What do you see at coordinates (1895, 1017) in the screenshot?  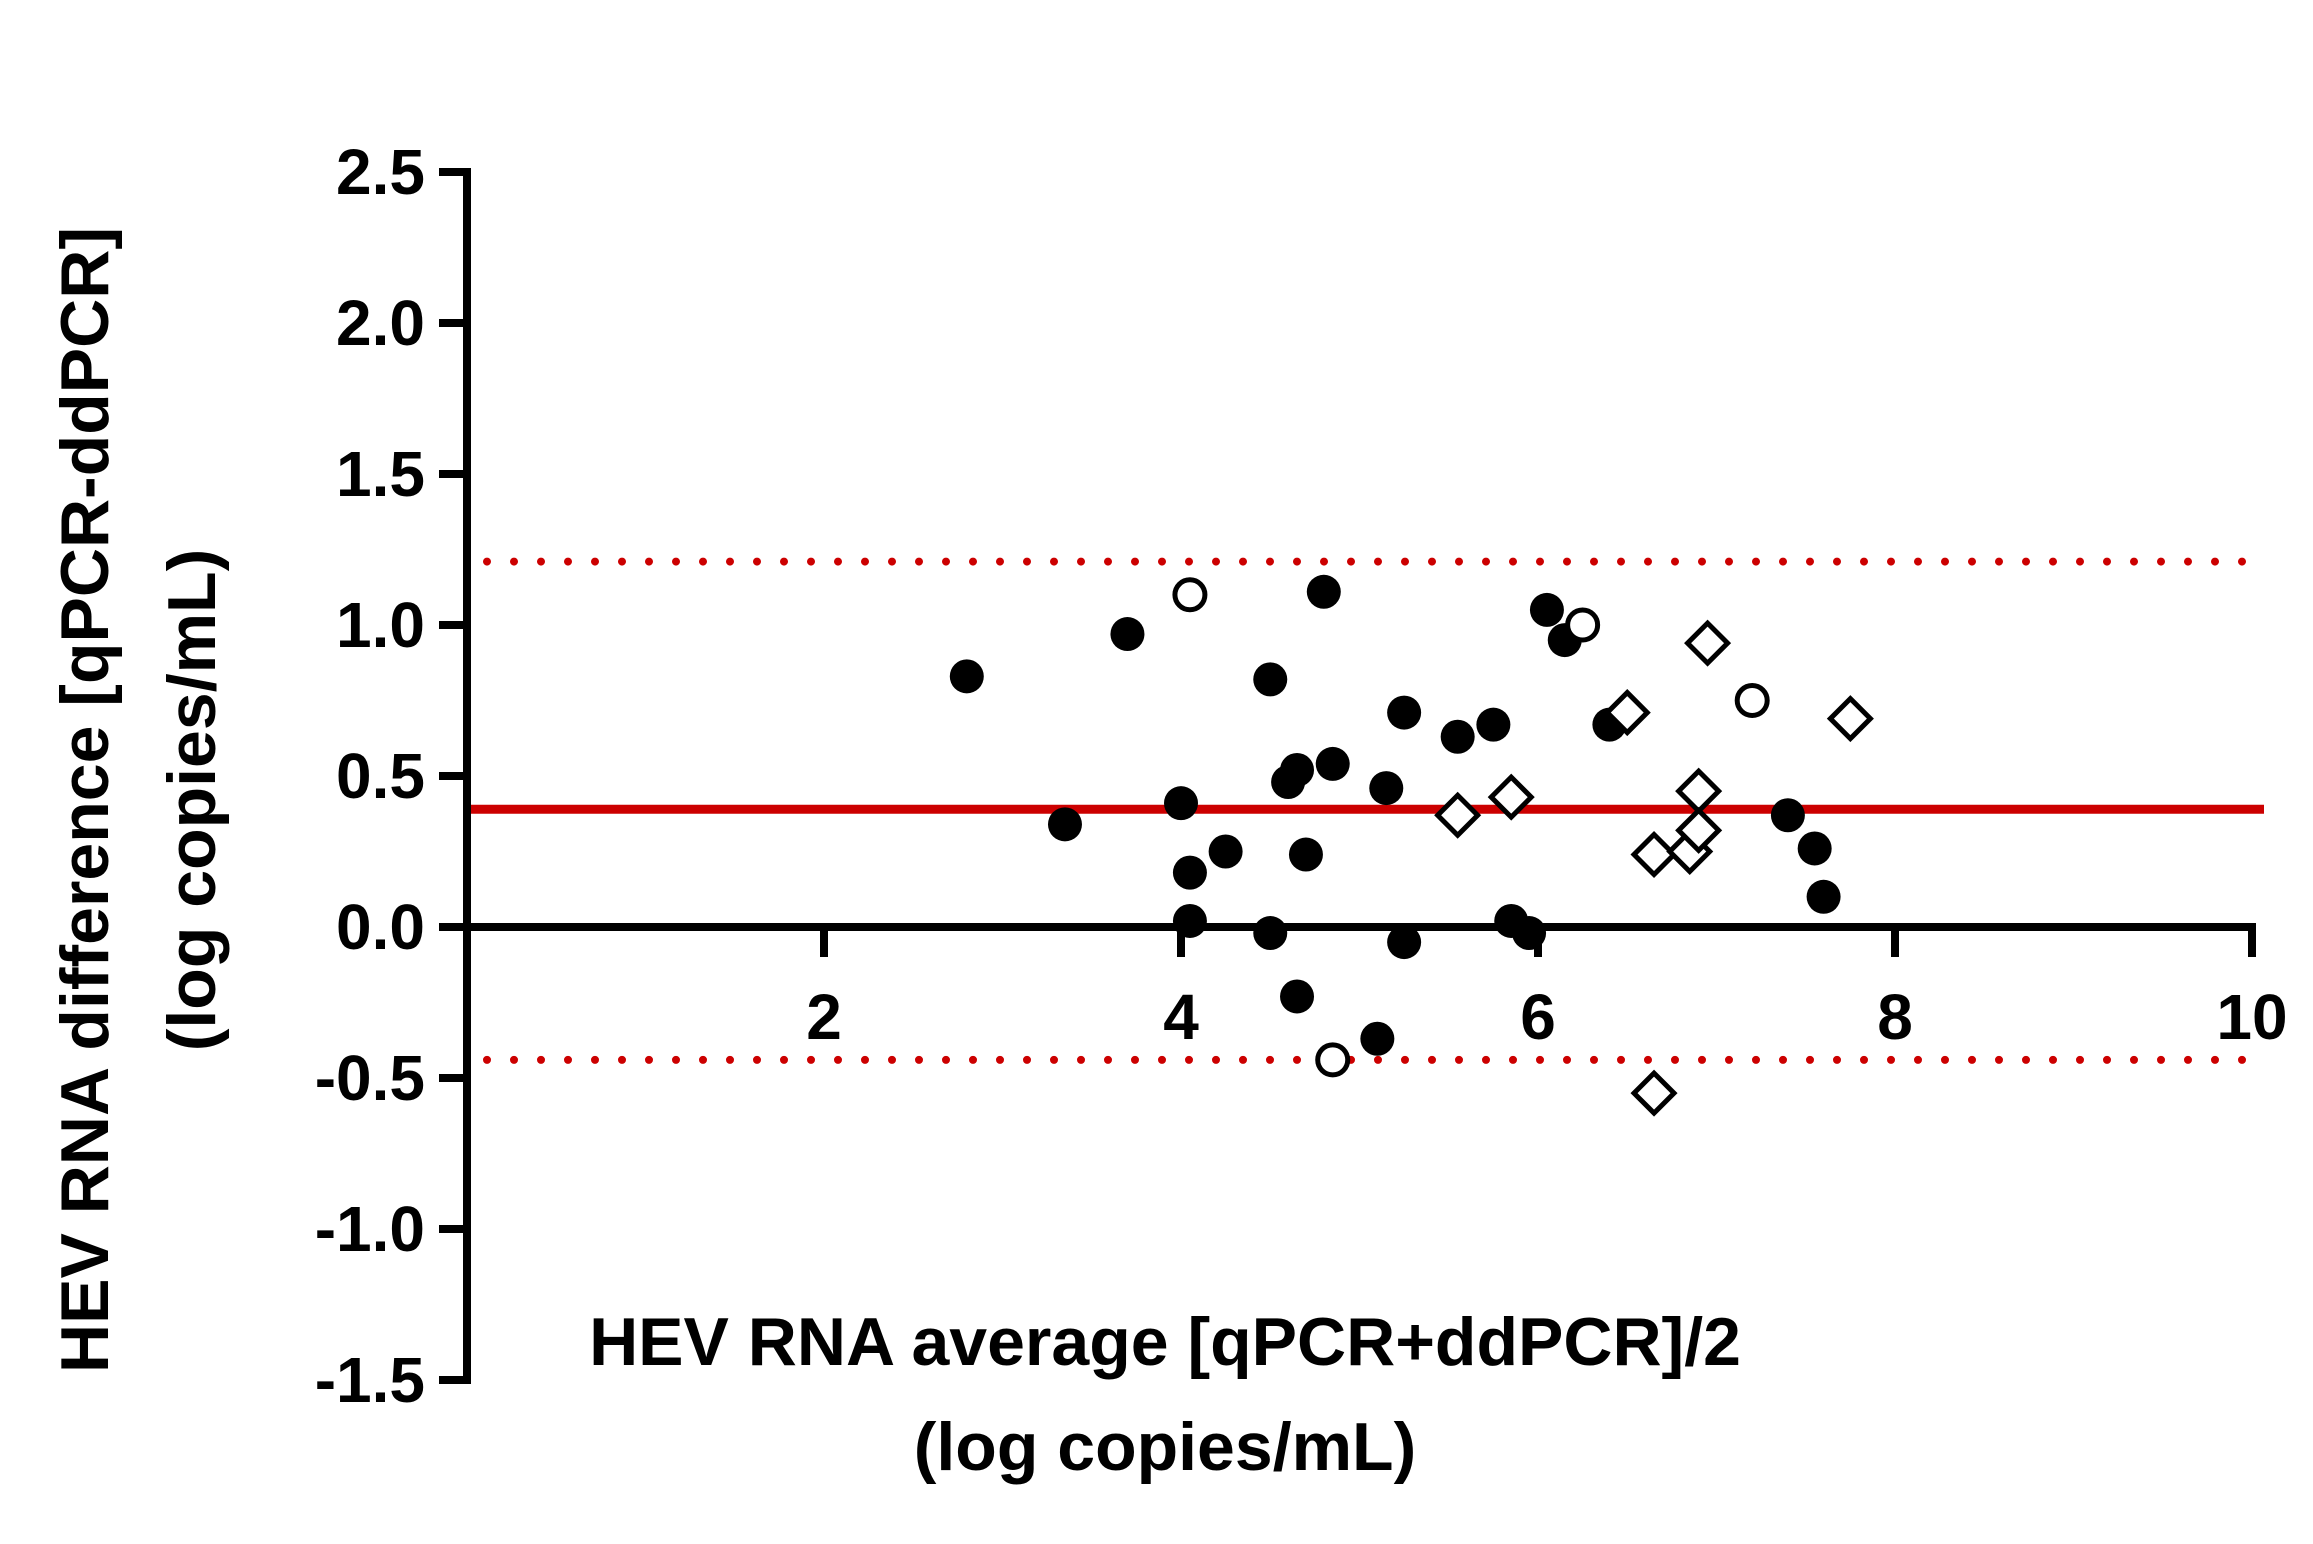 I see `x-tick-label: 8` at bounding box center [1895, 1017].